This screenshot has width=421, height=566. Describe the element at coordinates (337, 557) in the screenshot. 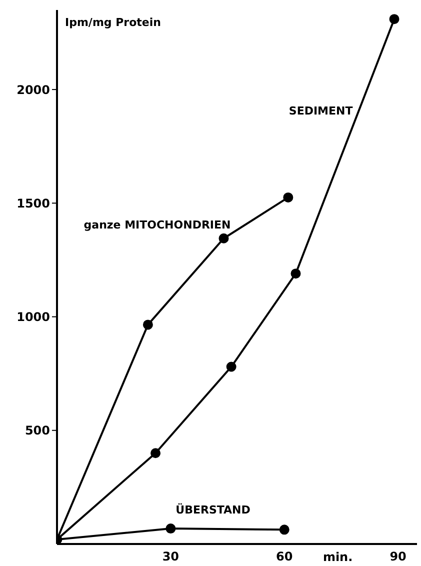

I see `x-axis-title: min.` at that location.